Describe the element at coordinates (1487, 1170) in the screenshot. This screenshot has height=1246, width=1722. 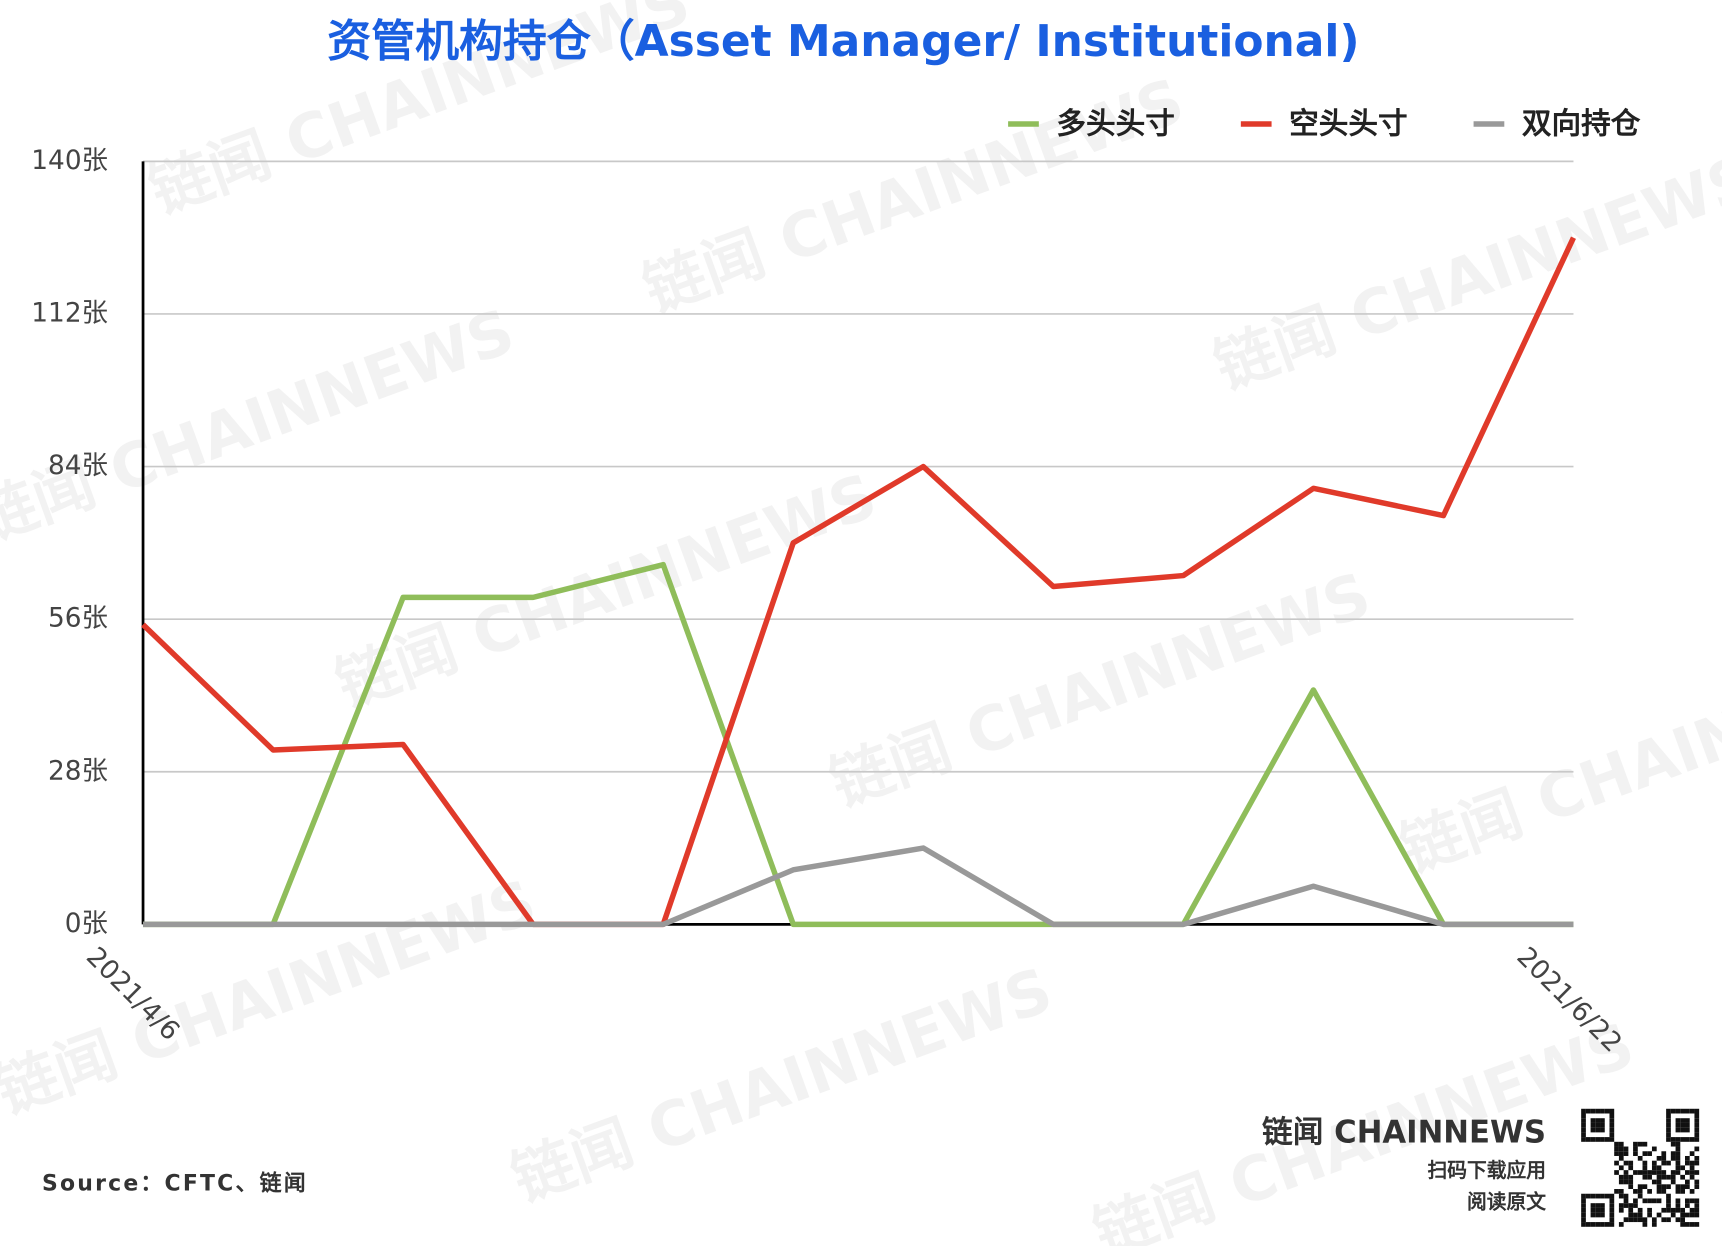
I see `qr-caption: 扫码下载应用` at that location.